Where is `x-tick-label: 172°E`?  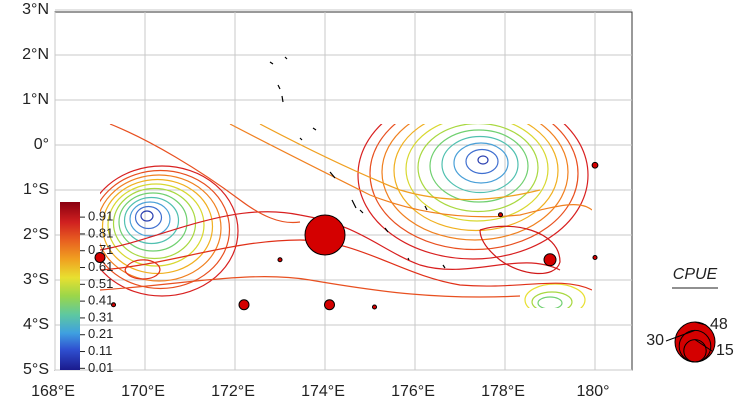
x-tick-label: 172°E is located at coordinates (233, 391).